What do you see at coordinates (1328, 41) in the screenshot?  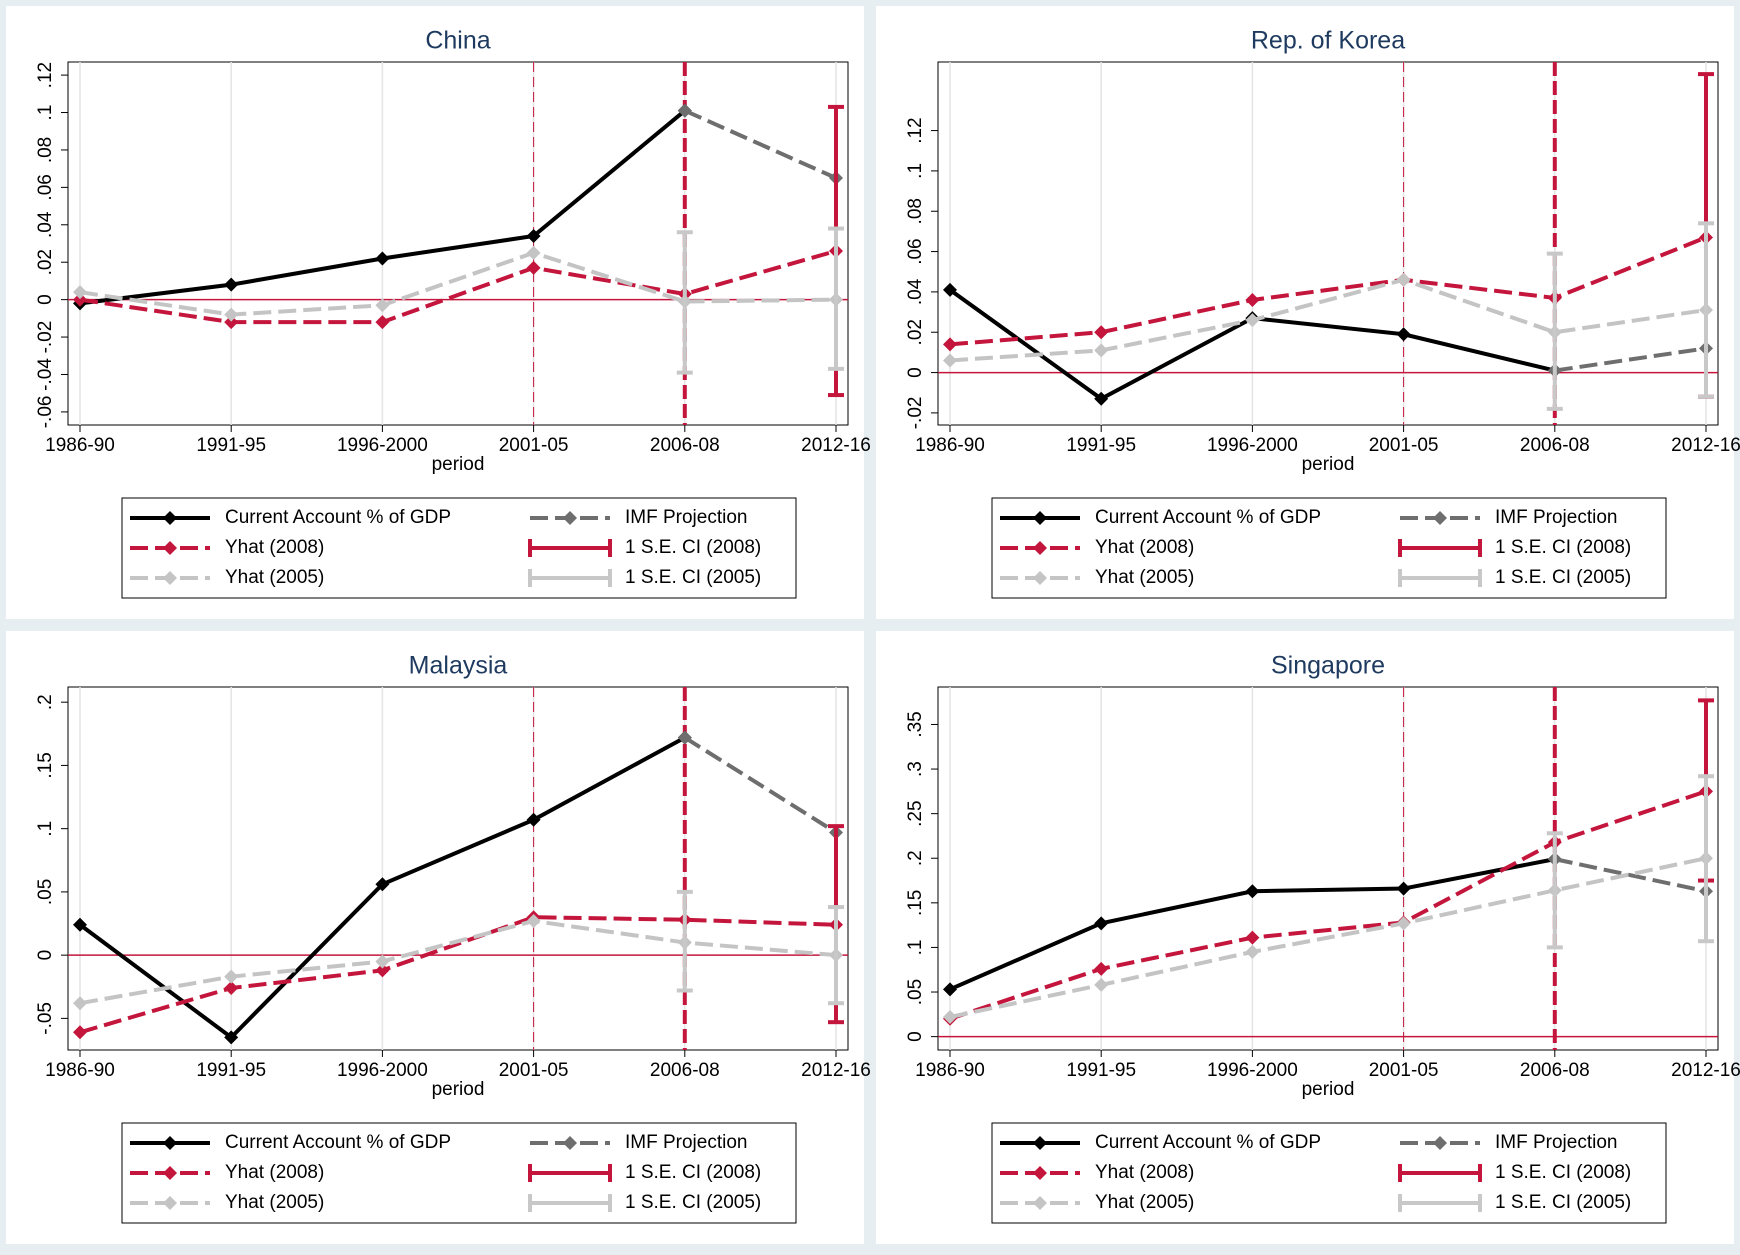 I see `chart-title: Rep. of Korea` at bounding box center [1328, 41].